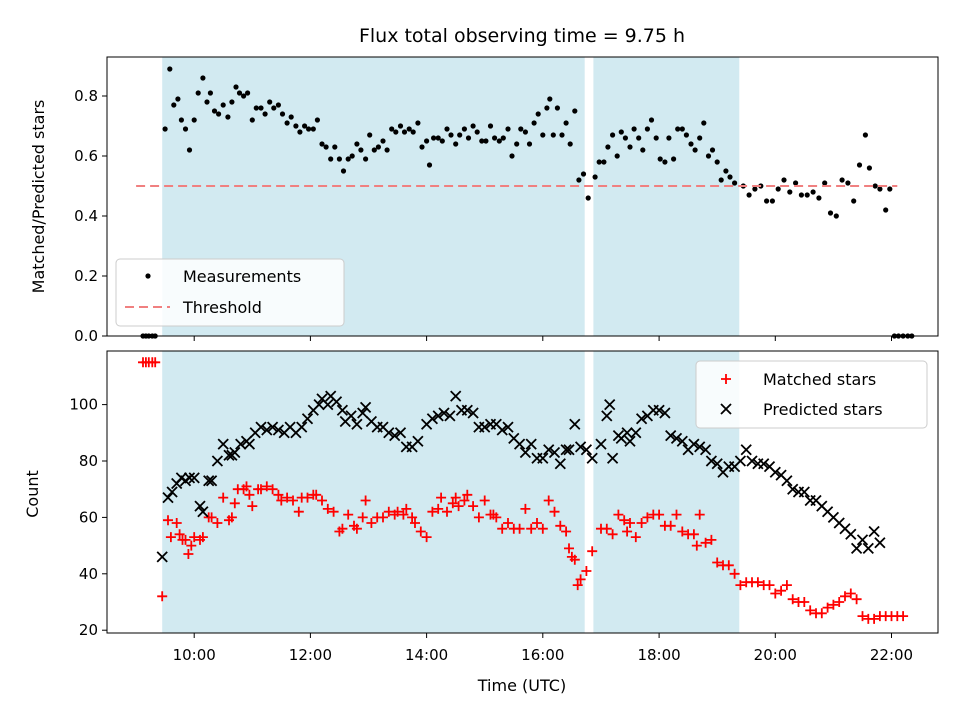 The width and height of the screenshot is (960, 720). Describe the element at coordinates (542, 655) in the screenshot. I see `x-tick-label: 16:00` at that location.